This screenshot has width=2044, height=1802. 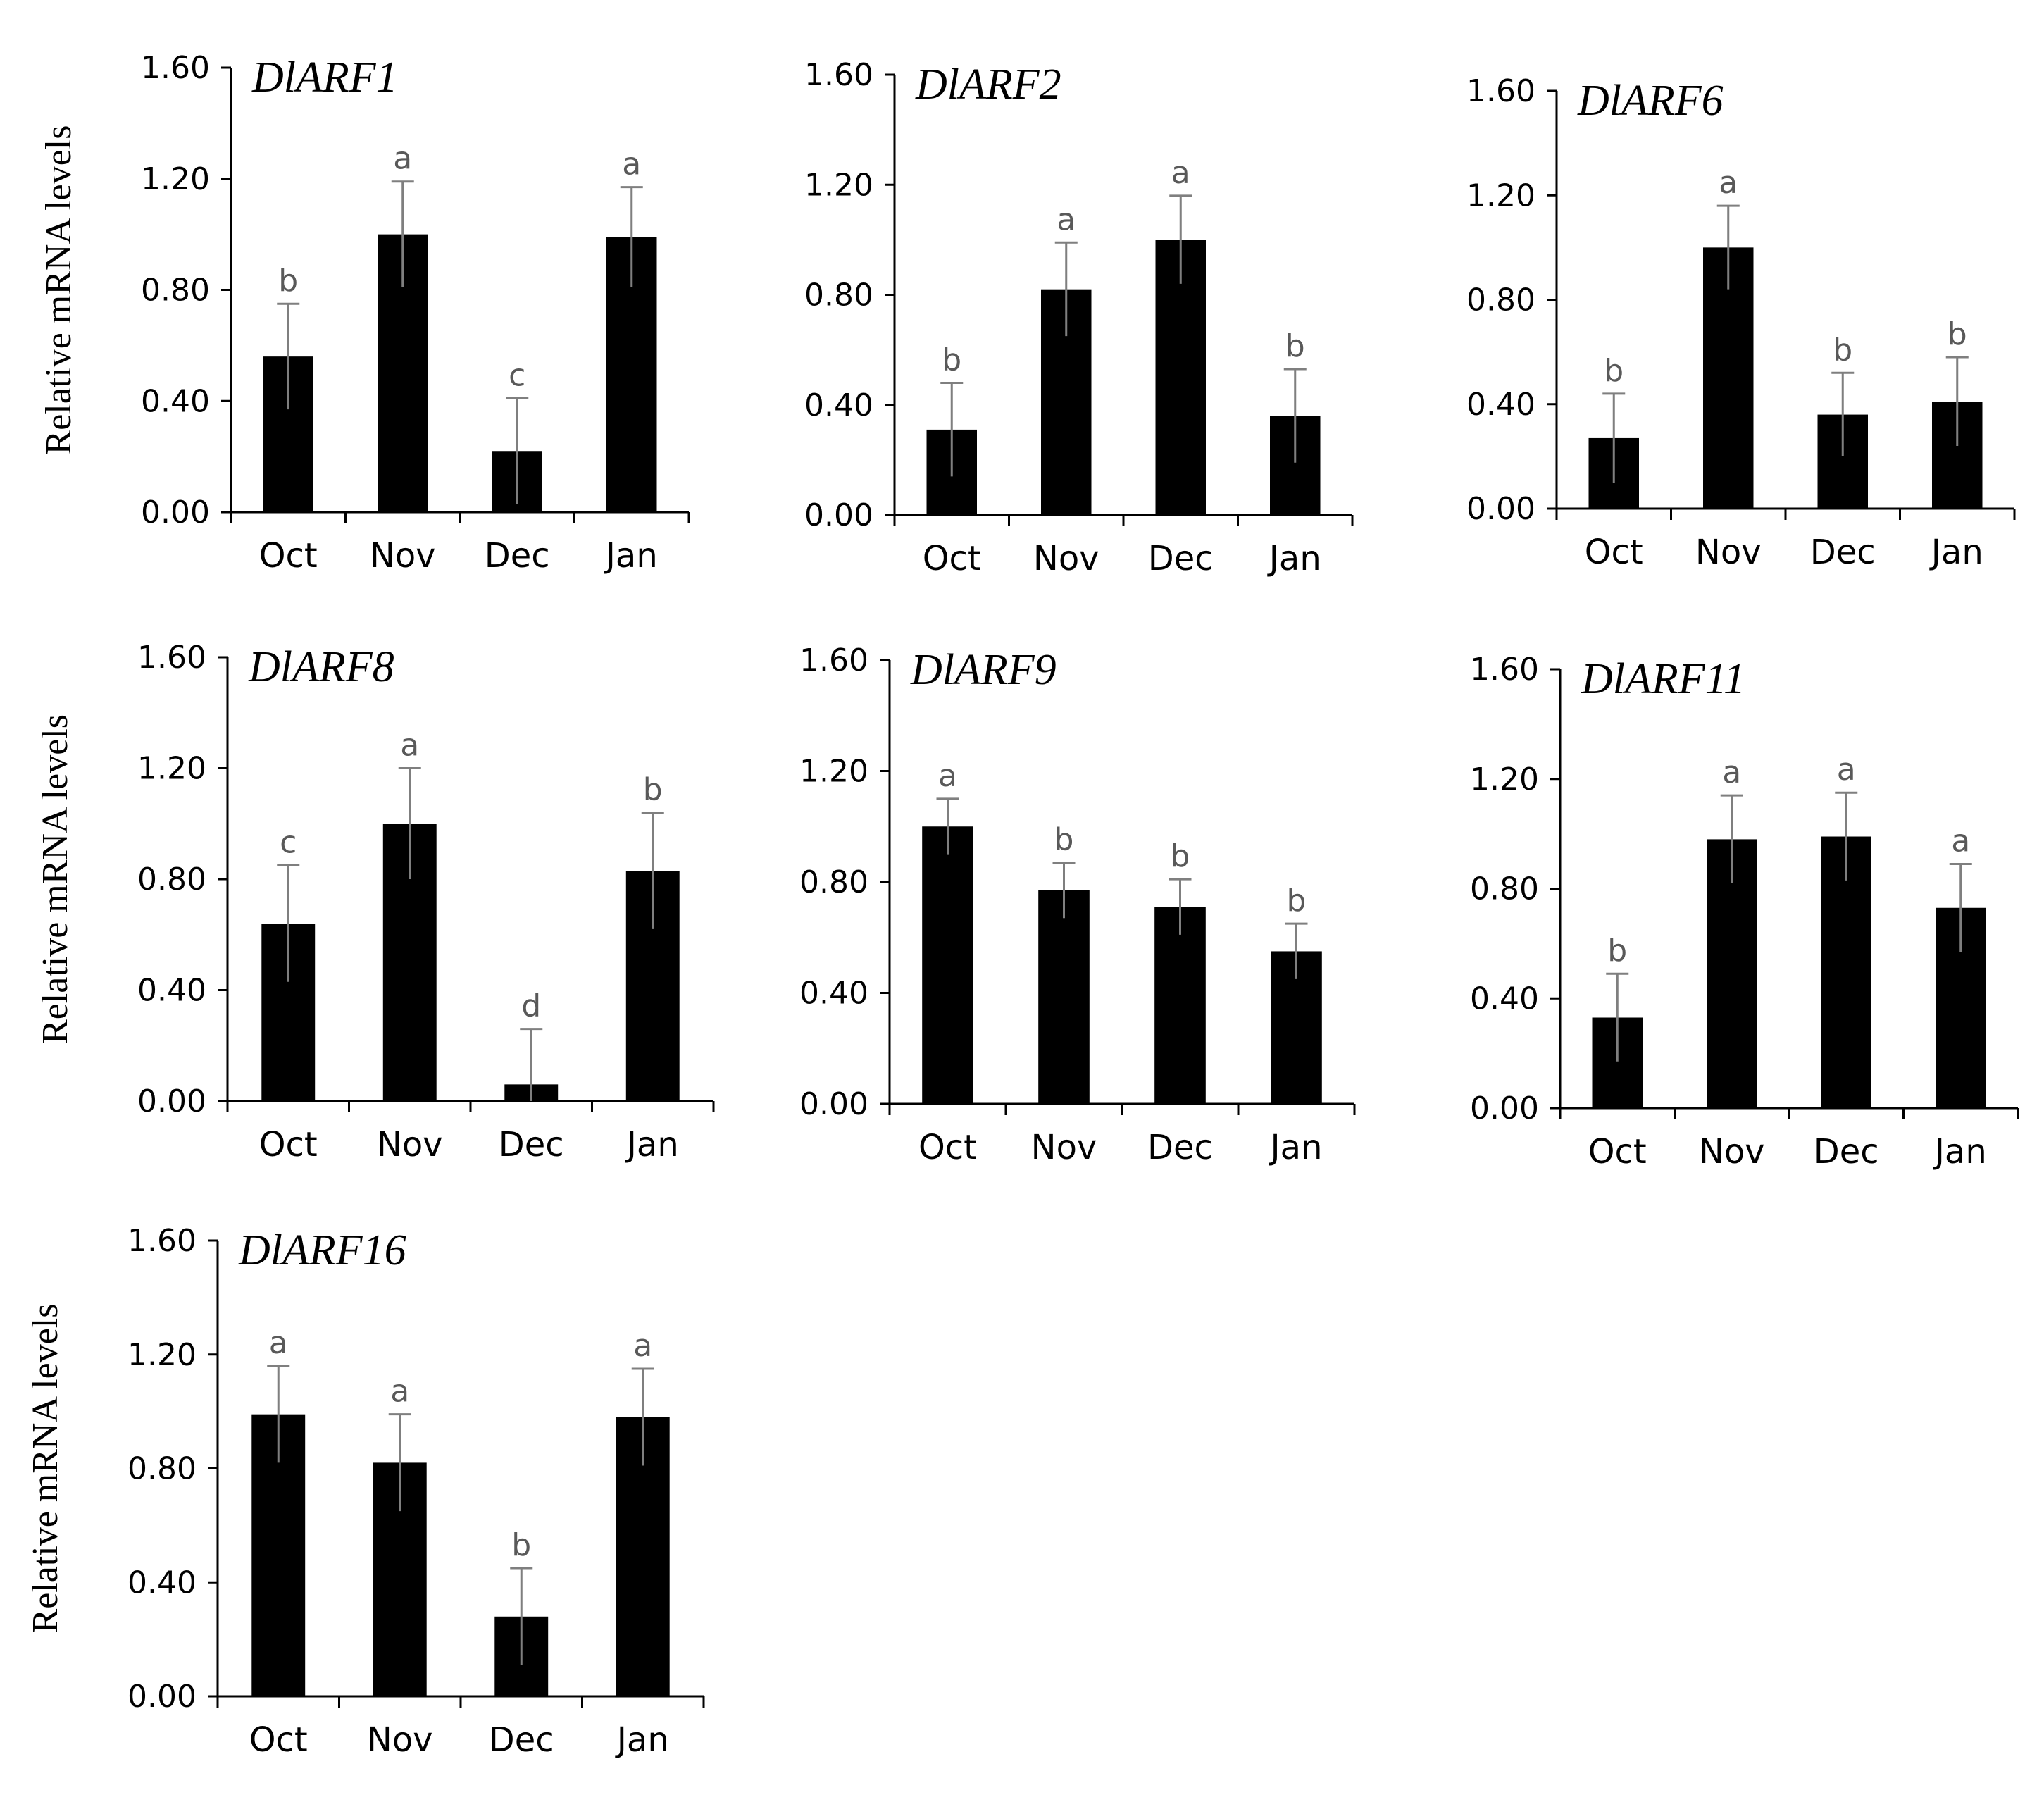 I want to click on significance-letter: d, so click(x=531, y=1006).